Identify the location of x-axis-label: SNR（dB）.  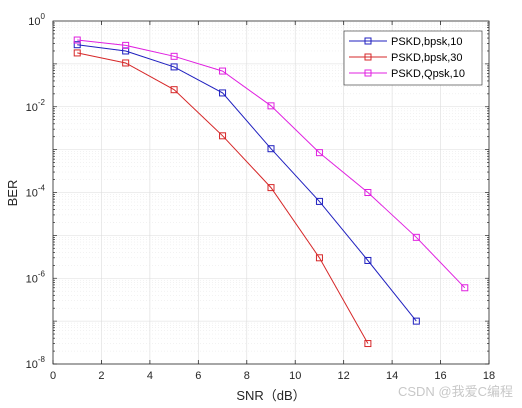
(270, 395).